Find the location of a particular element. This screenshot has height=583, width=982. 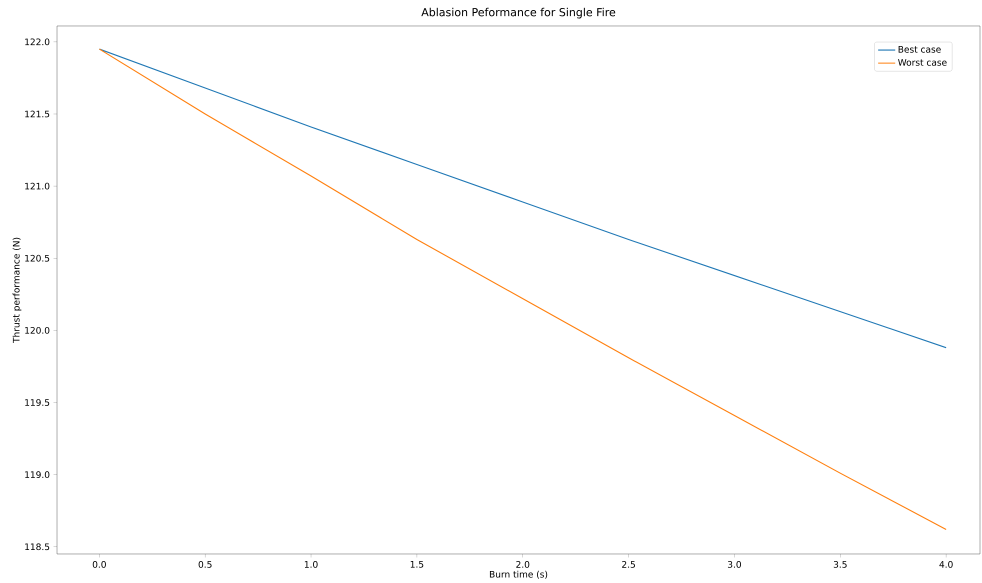

x-tick-label: 1.0 is located at coordinates (311, 564).